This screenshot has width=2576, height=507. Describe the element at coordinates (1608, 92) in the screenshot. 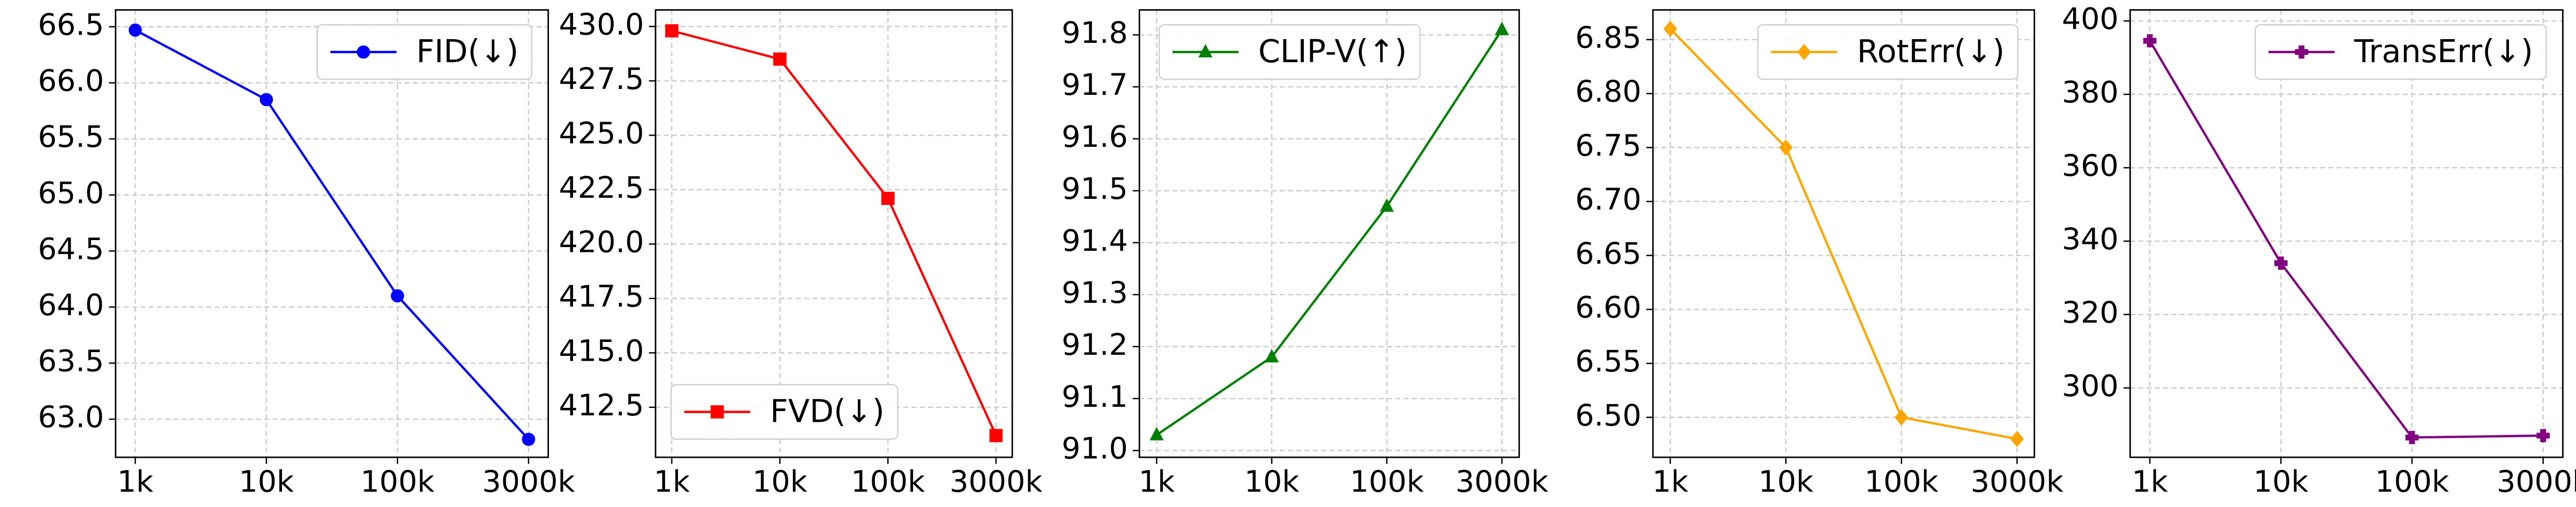

I see `y-tick-label: 6.80` at that location.